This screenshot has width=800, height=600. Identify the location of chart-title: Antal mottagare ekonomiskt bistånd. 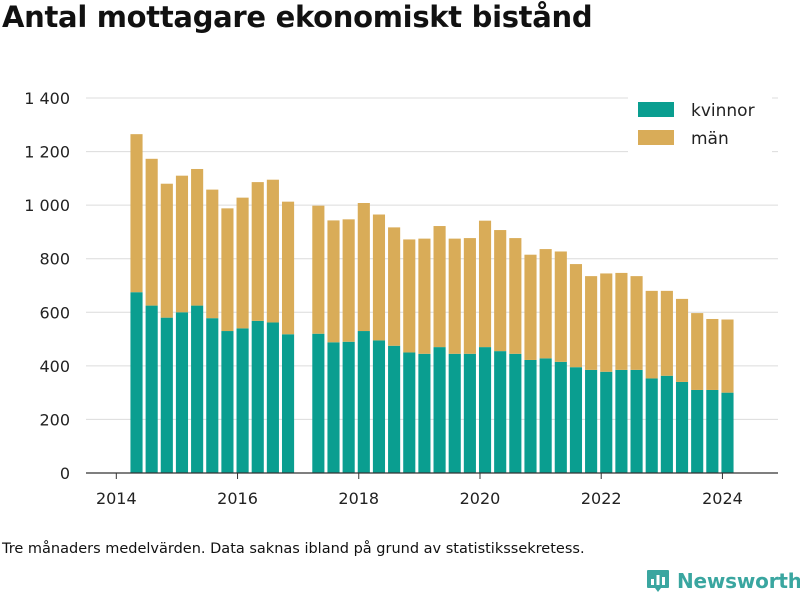
(297, 17).